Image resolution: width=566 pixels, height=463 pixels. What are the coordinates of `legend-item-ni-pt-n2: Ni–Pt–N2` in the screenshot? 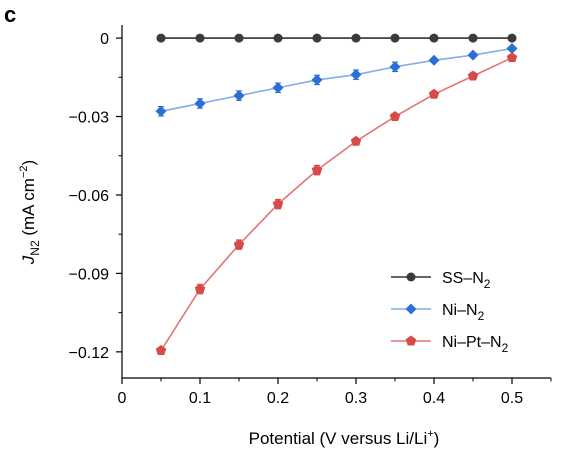 It's located at (450, 344).